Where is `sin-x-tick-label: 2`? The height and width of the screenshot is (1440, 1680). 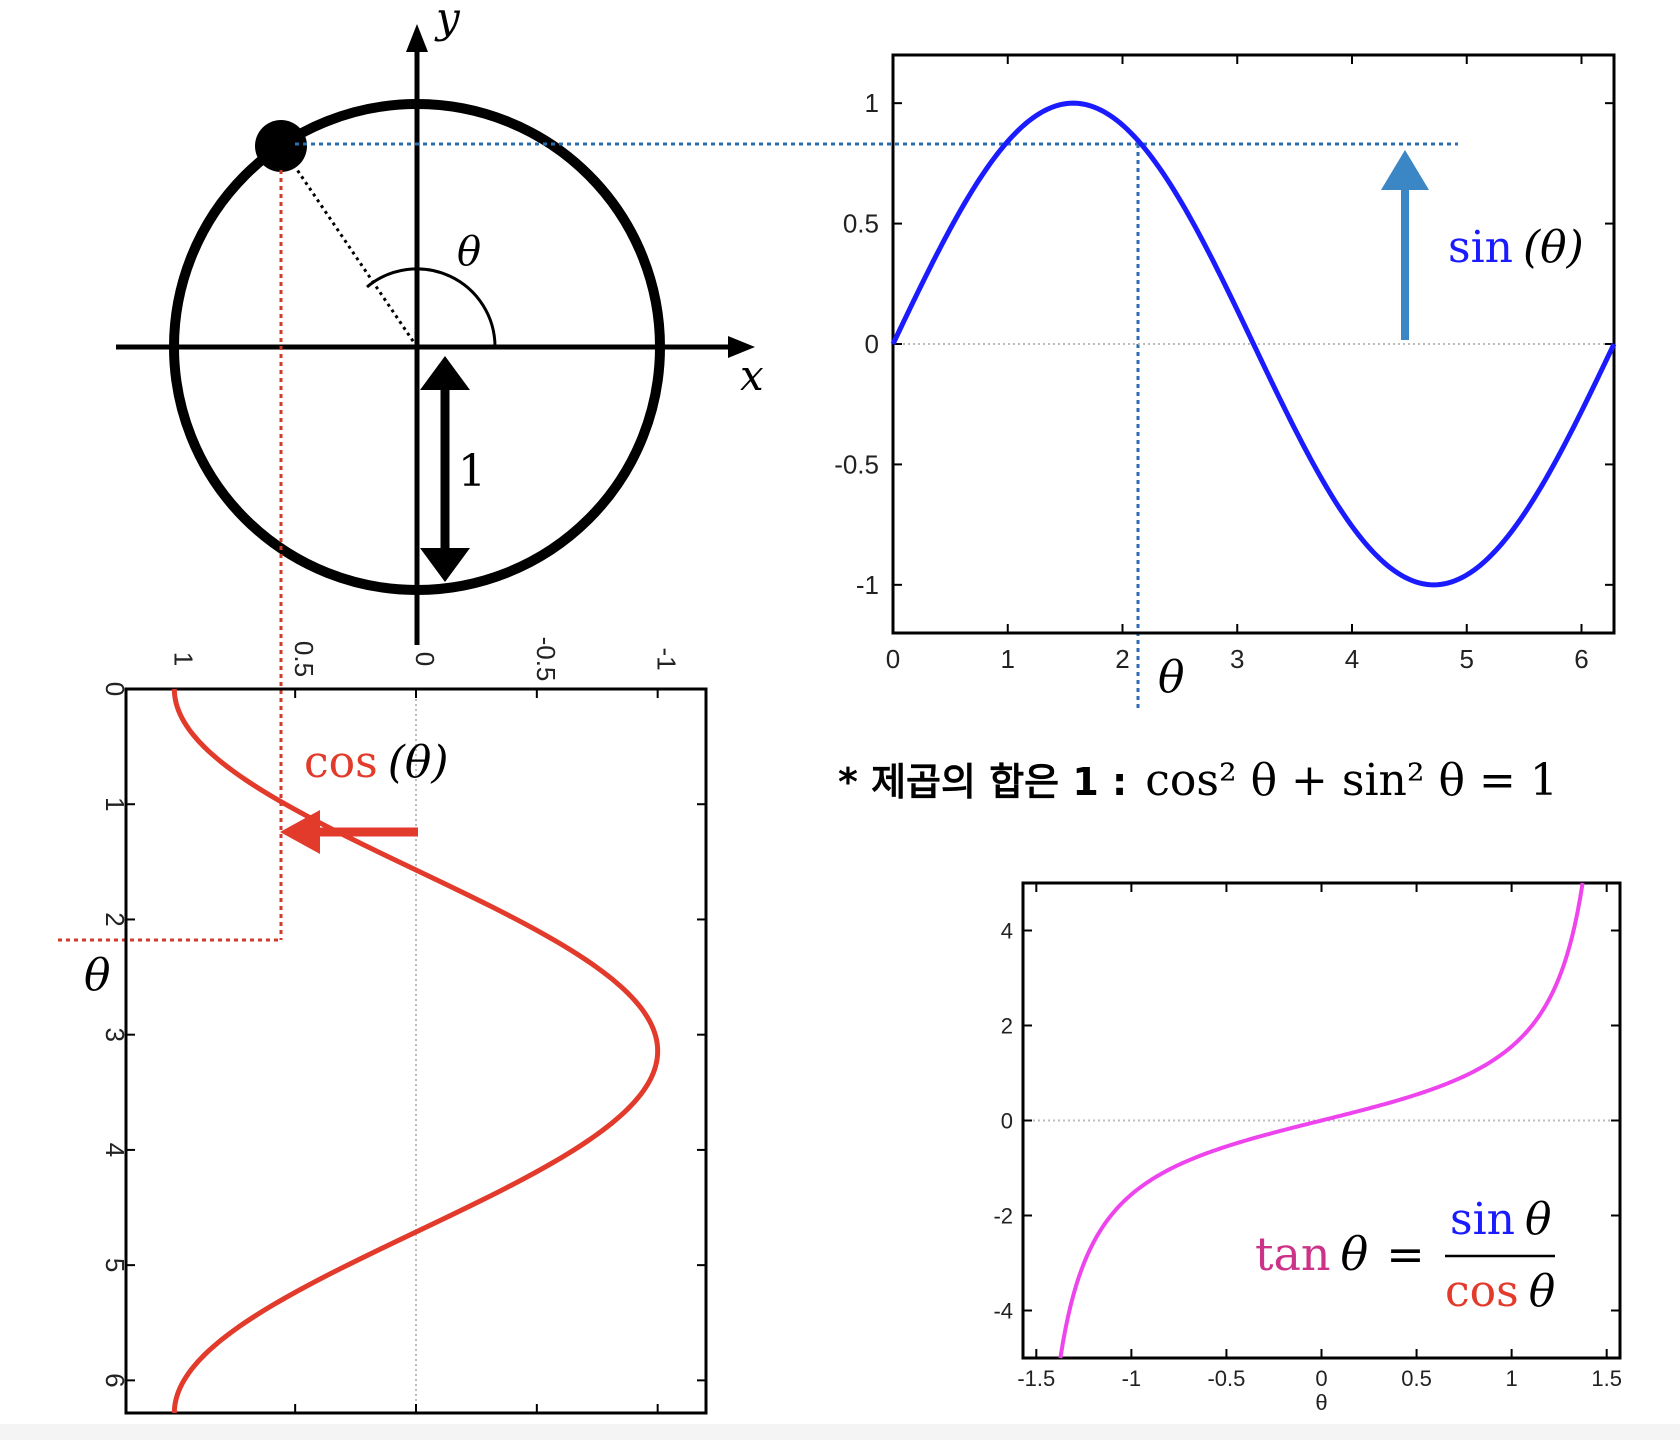 sin-x-tick-label: 2 is located at coordinates (1122, 659).